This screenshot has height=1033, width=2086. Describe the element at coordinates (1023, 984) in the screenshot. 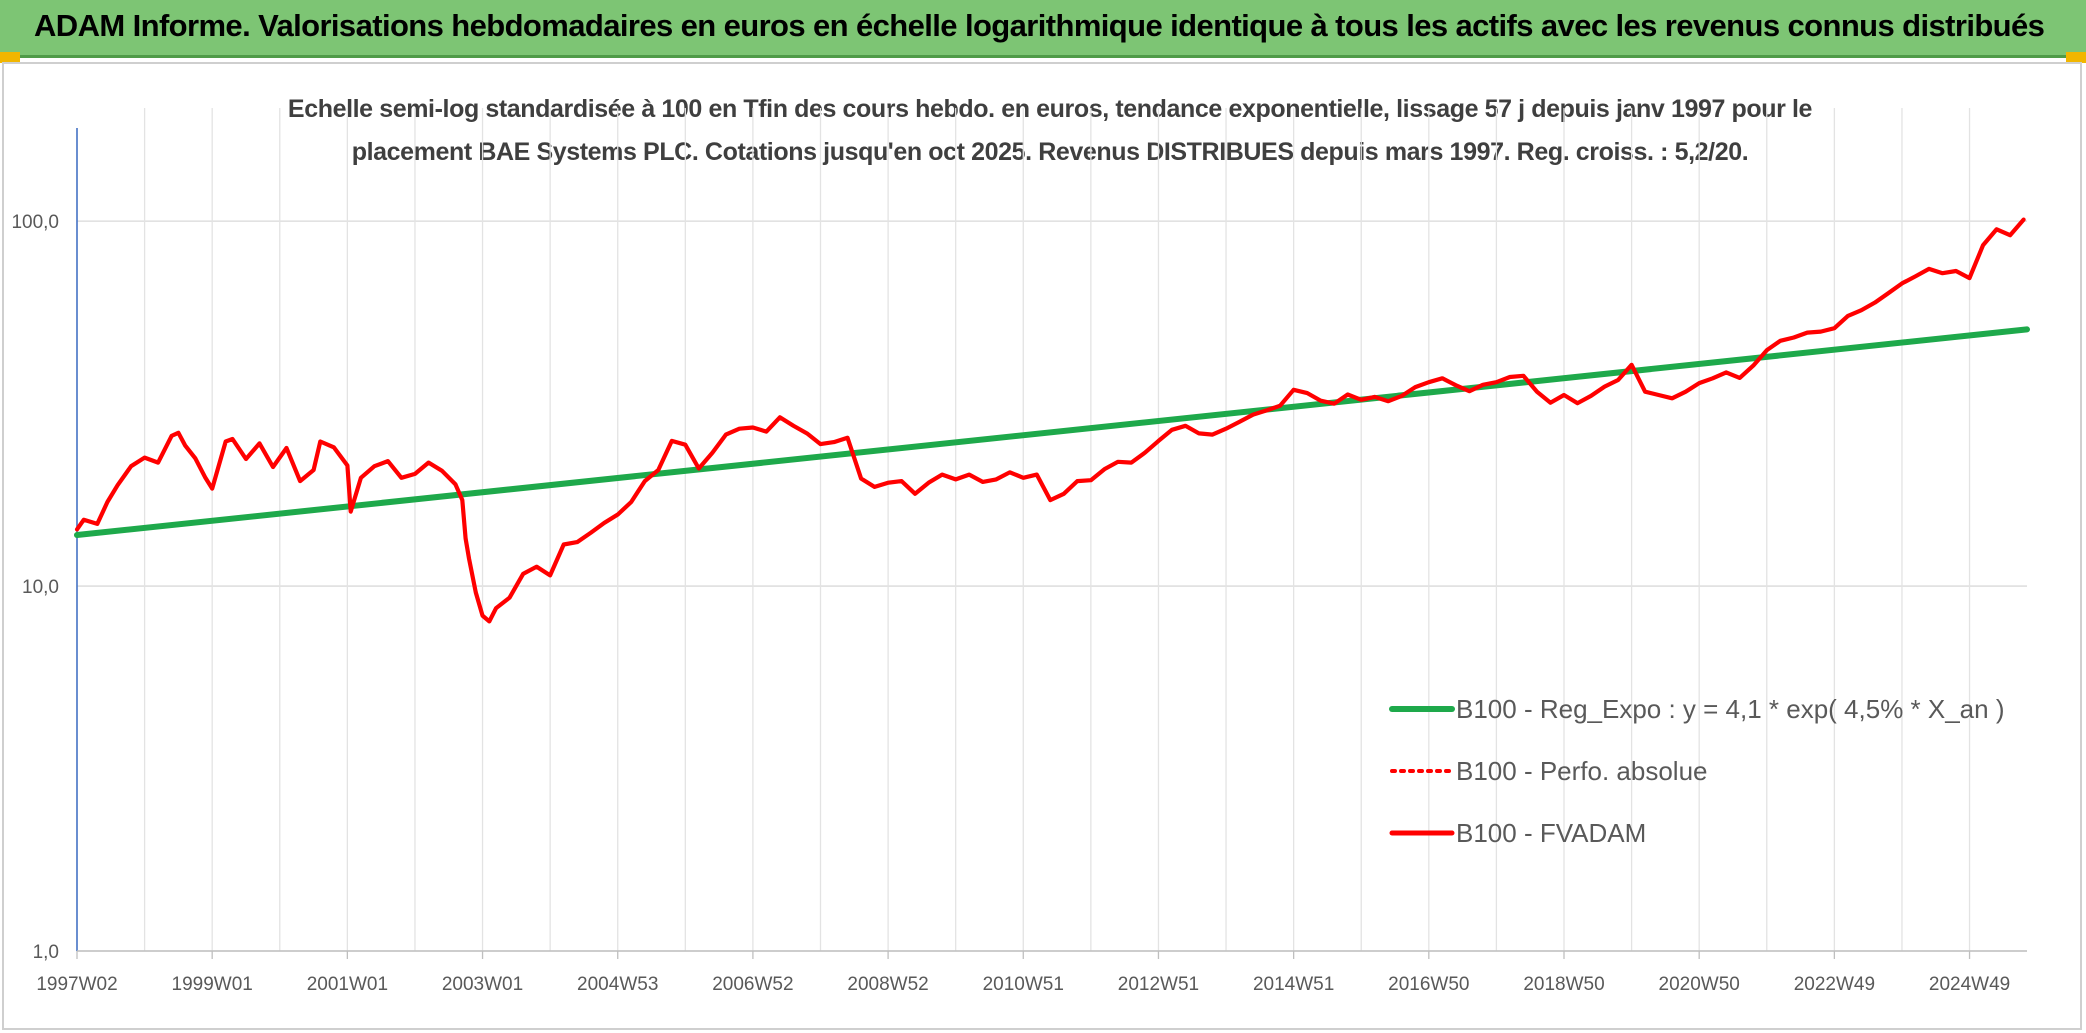

I see `x-tick-label-7: 2010W51` at that location.